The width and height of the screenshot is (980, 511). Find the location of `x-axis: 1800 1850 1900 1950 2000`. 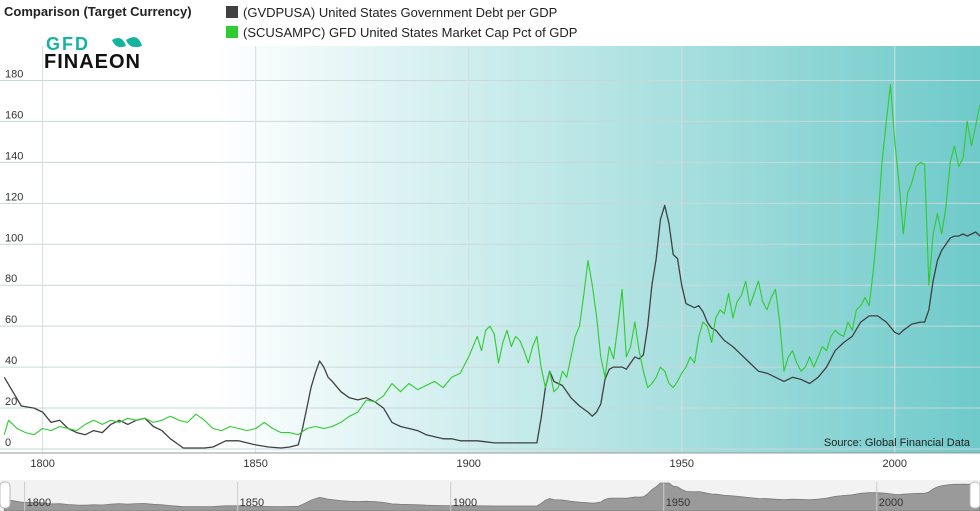

x-axis: 1800 1850 1900 1950 2000 is located at coordinates (490, 461).